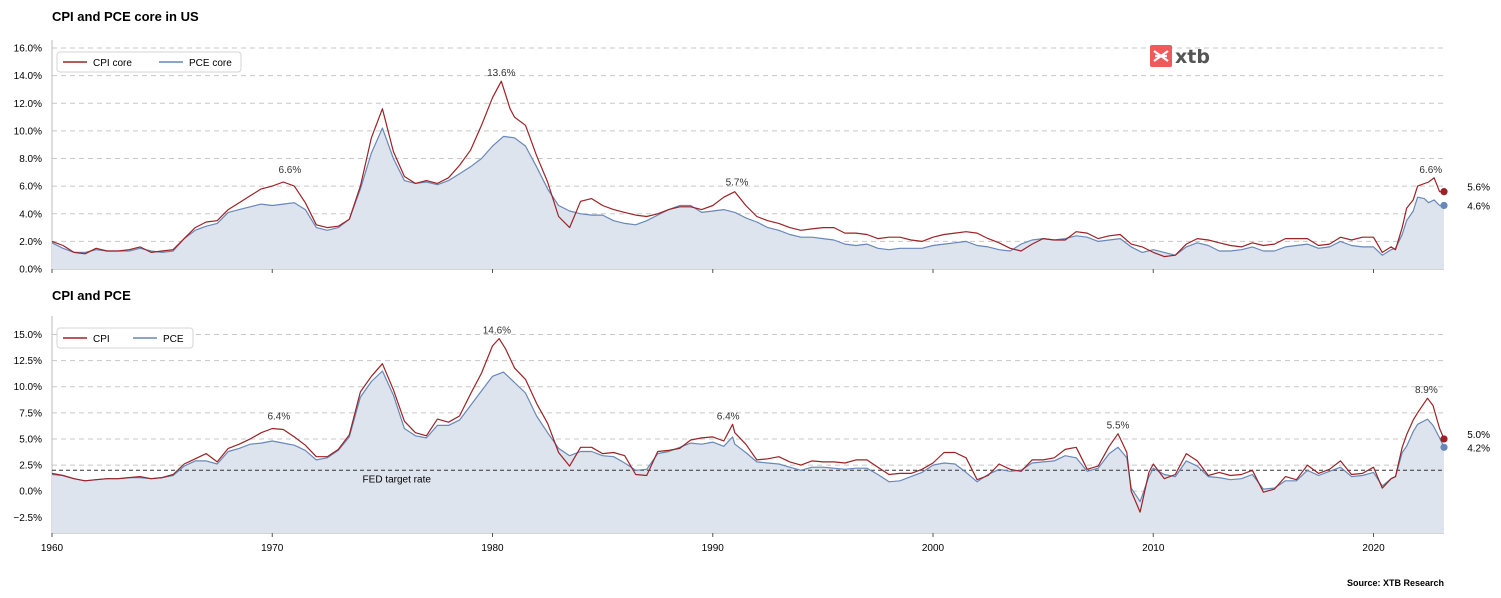 The image size is (1501, 598). Describe the element at coordinates (1161, 56) in the screenshot. I see `xtb-logo-cross-icon` at that location.